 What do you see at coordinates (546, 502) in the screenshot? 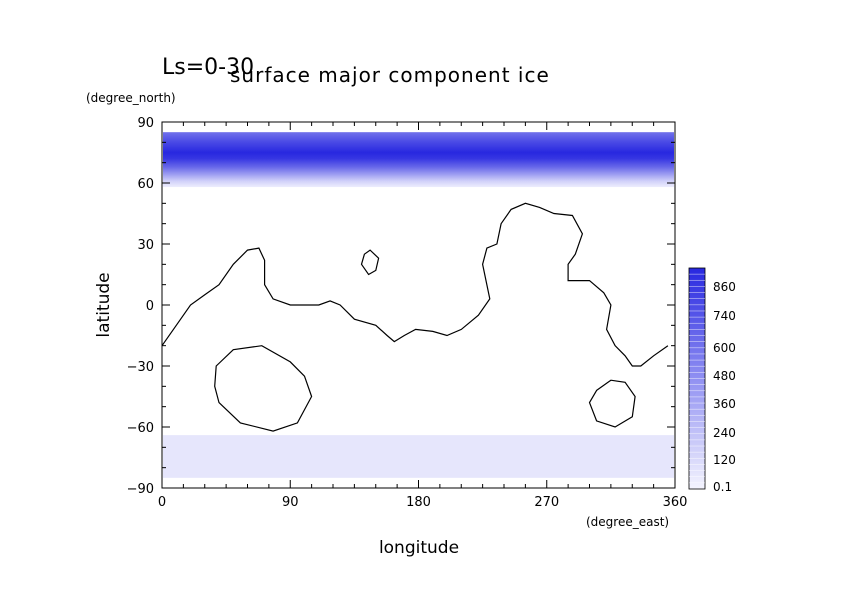
I see `x-tick-label: 270` at bounding box center [546, 502].